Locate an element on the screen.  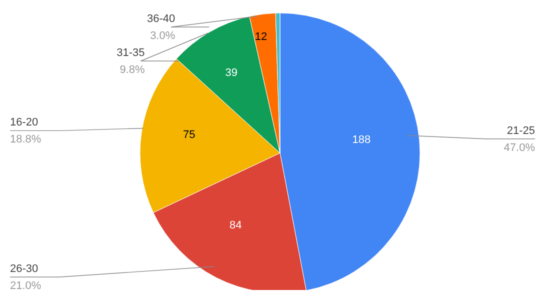
data-label: 39 is located at coordinates (231, 72).